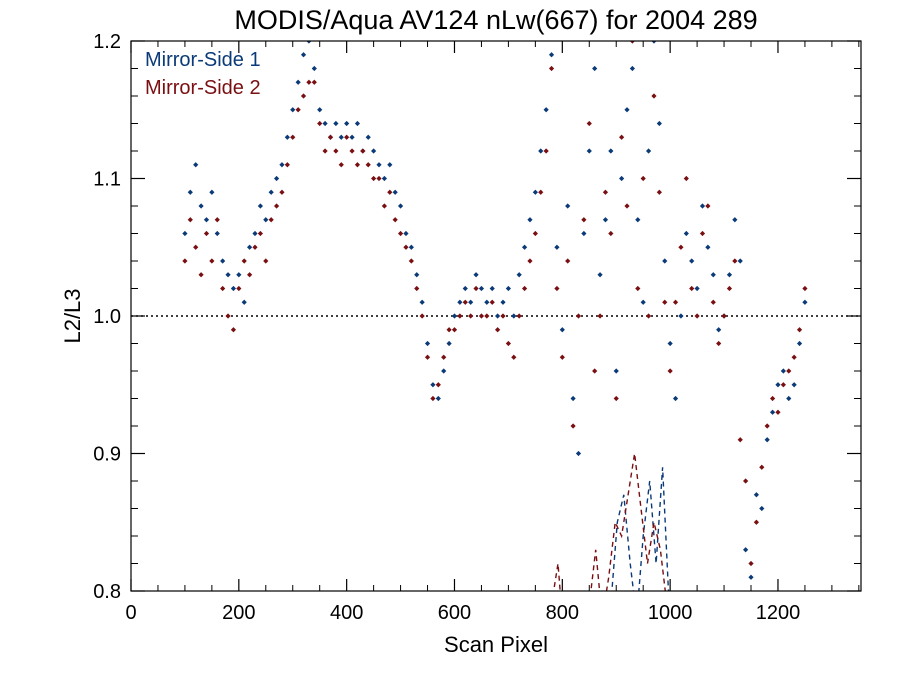 The image size is (900, 675). Describe the element at coordinates (107, 592) in the screenshot. I see `y-tick-label: 0.8` at that location.